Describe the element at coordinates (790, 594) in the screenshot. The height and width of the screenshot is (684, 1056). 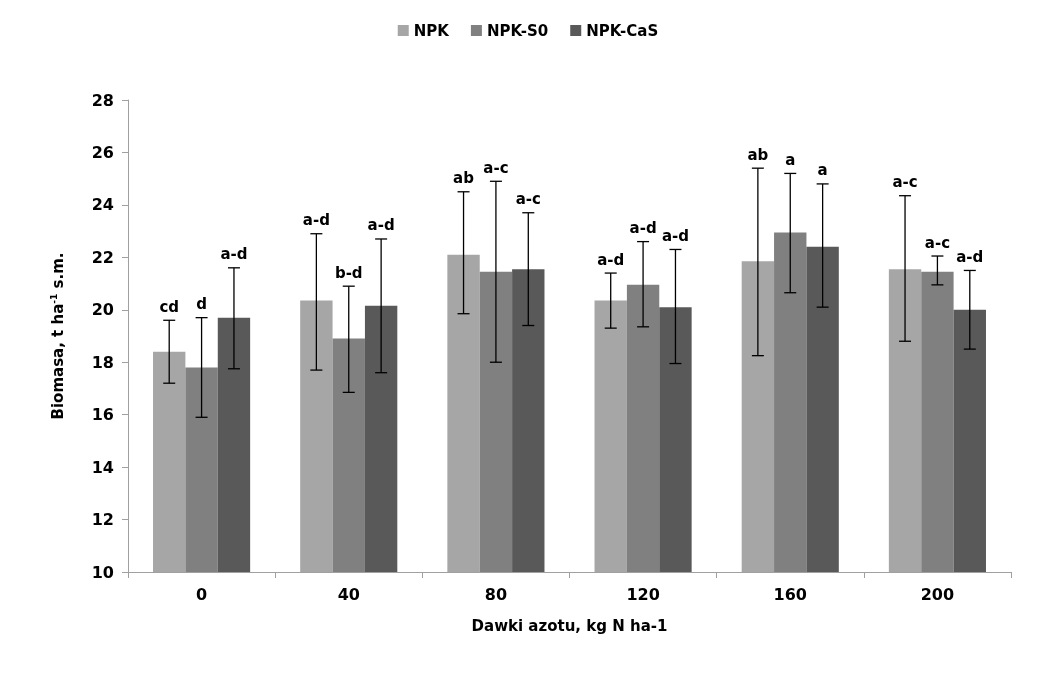
I see `x-tick-label: 160` at that location.